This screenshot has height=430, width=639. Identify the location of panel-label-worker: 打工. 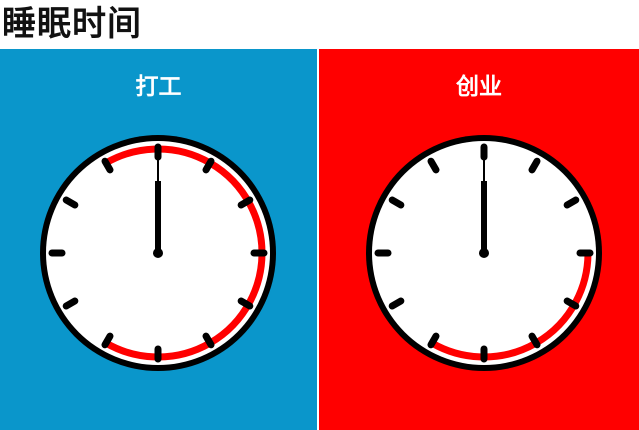
(158, 87).